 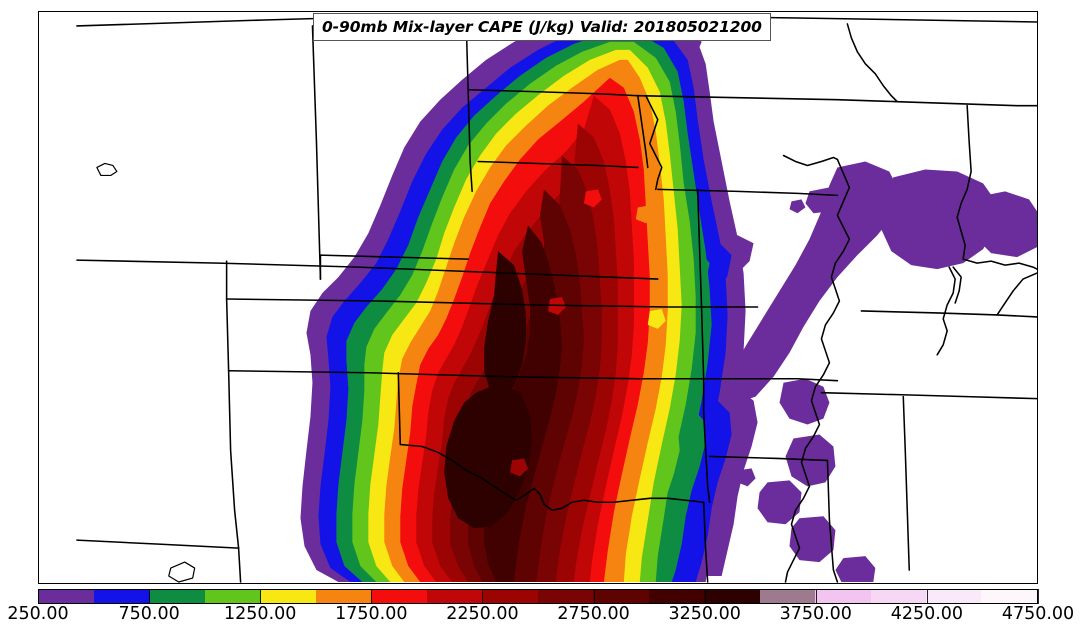 I want to click on border-mo-ks, so click(x=700, y=284).